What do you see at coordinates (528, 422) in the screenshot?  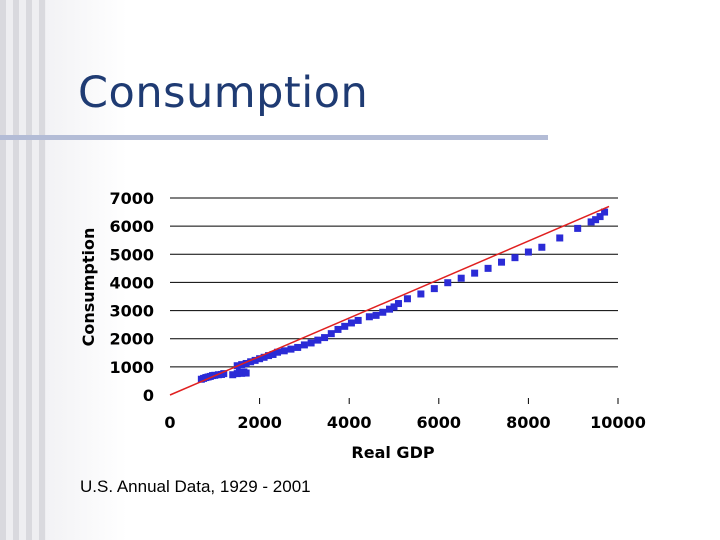 I see `x-tick-label-8000: 8000` at bounding box center [528, 422].